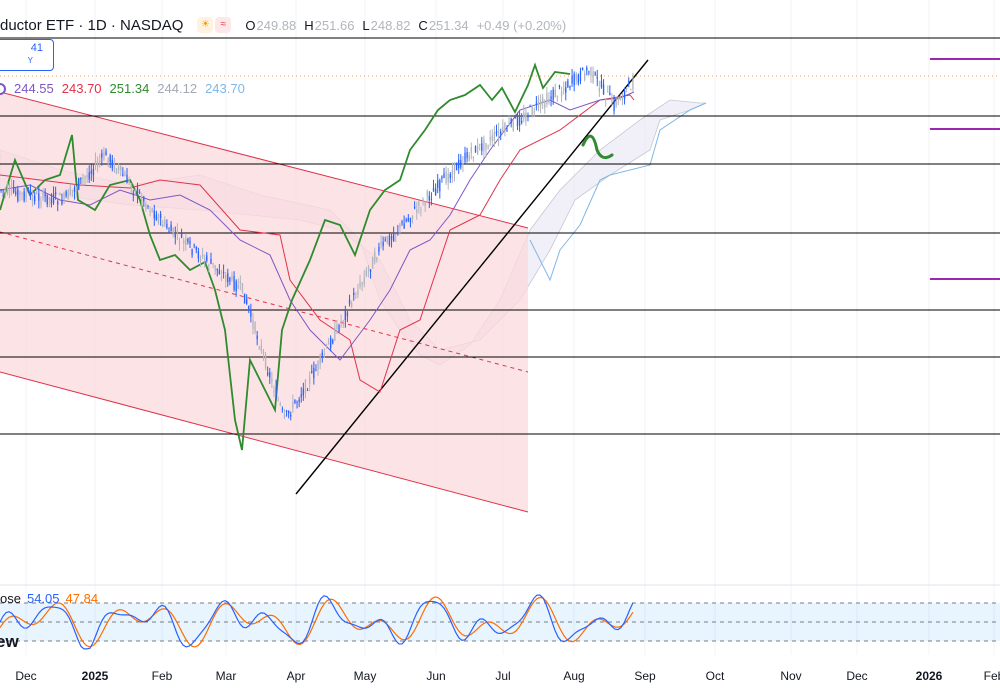  Describe the element at coordinates (3, 88) in the screenshot. I see `indicator-settings-icon` at that location.